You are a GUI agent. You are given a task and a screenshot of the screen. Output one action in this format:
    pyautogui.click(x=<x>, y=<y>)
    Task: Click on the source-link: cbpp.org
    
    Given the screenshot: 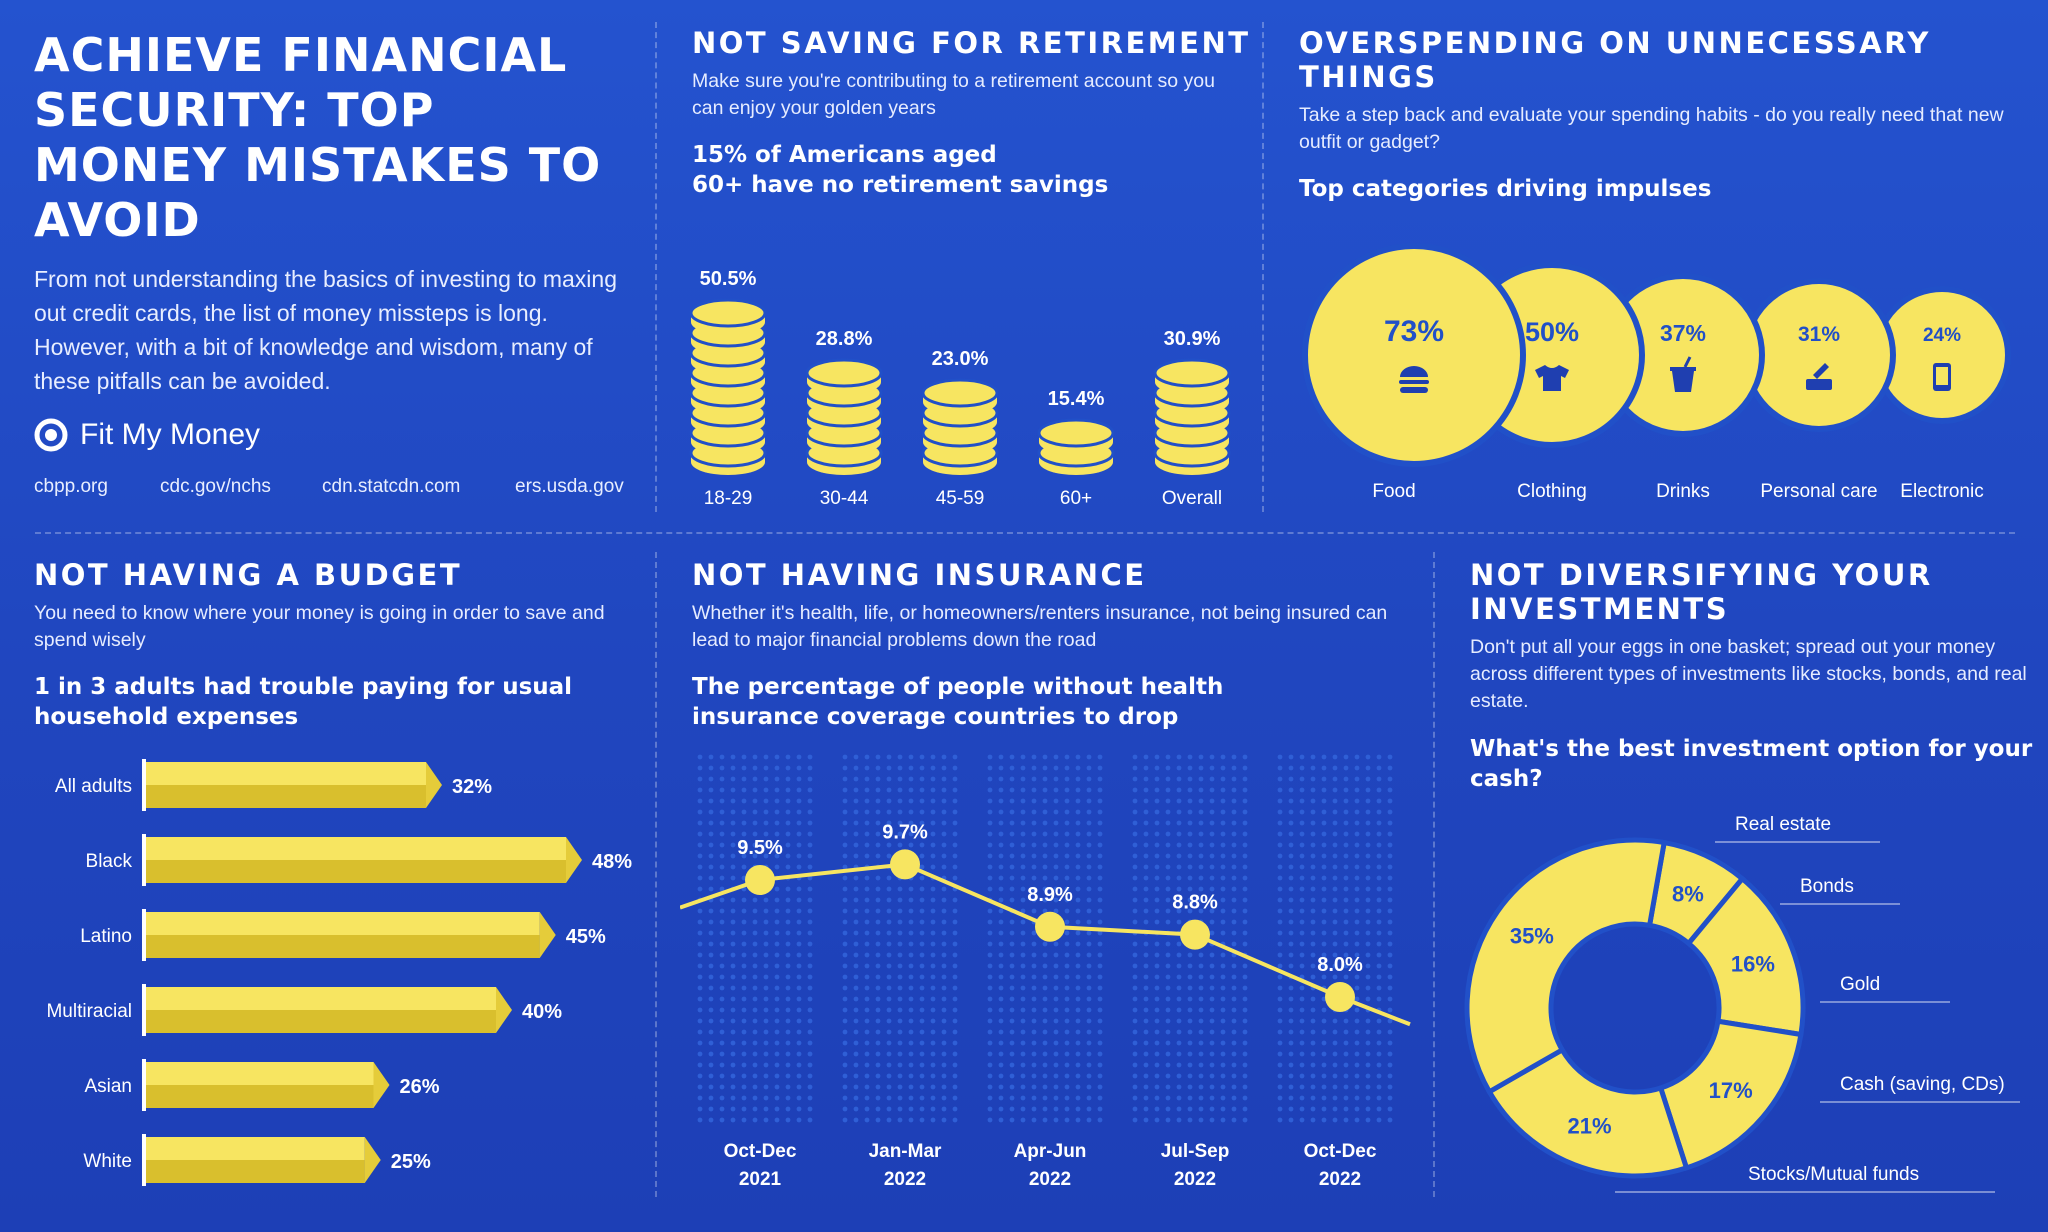 What is the action you would take?
    pyautogui.click(x=71, y=486)
    